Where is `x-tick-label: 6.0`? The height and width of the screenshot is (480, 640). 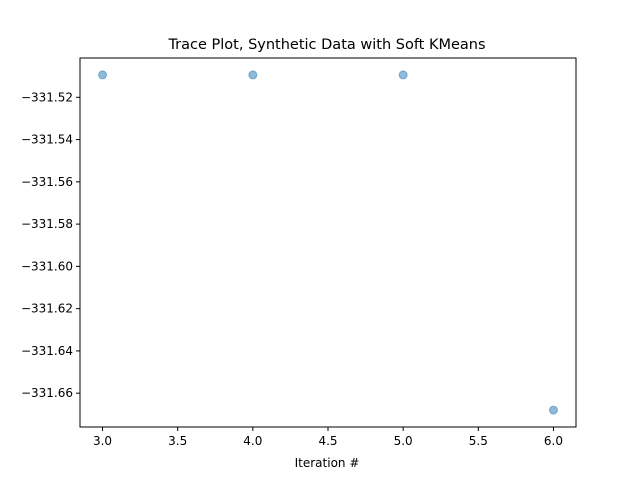 x-tick-label: 6.0 is located at coordinates (553, 441).